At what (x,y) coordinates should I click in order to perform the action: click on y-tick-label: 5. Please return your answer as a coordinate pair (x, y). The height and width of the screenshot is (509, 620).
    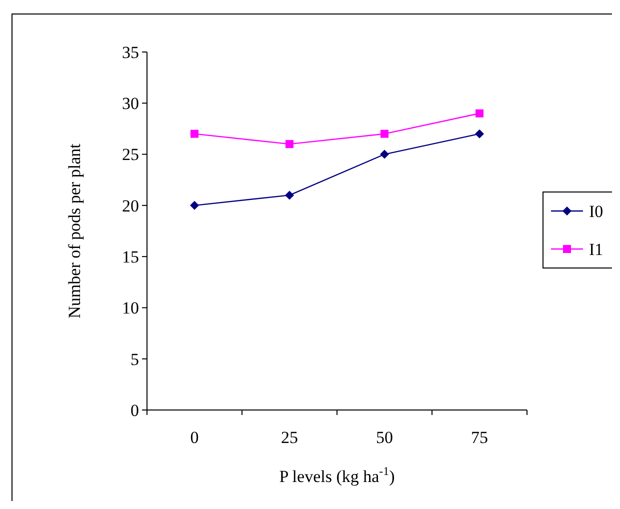
    Looking at the image, I should click on (134, 359).